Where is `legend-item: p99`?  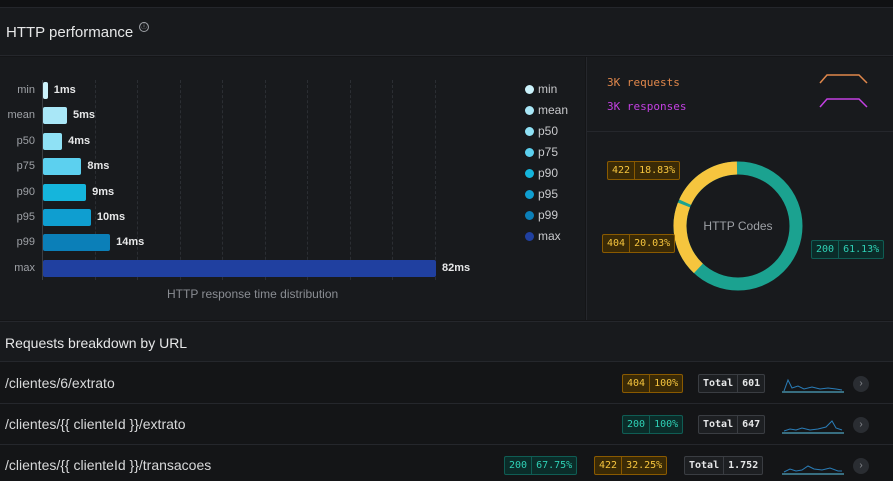
legend-item: p99 is located at coordinates (541, 215).